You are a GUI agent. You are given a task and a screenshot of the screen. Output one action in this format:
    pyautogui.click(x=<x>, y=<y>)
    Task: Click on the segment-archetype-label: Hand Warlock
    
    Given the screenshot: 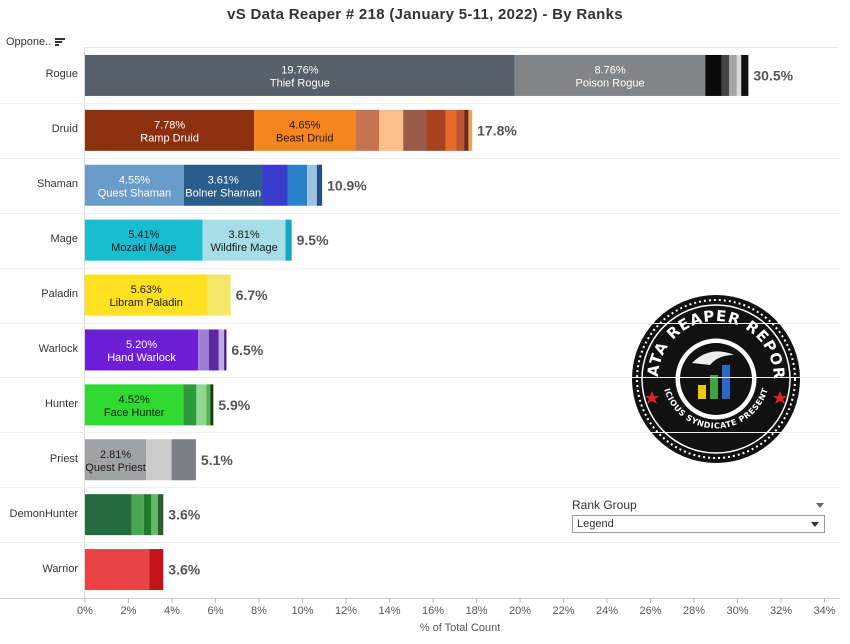 What is the action you would take?
    pyautogui.click(x=141, y=358)
    